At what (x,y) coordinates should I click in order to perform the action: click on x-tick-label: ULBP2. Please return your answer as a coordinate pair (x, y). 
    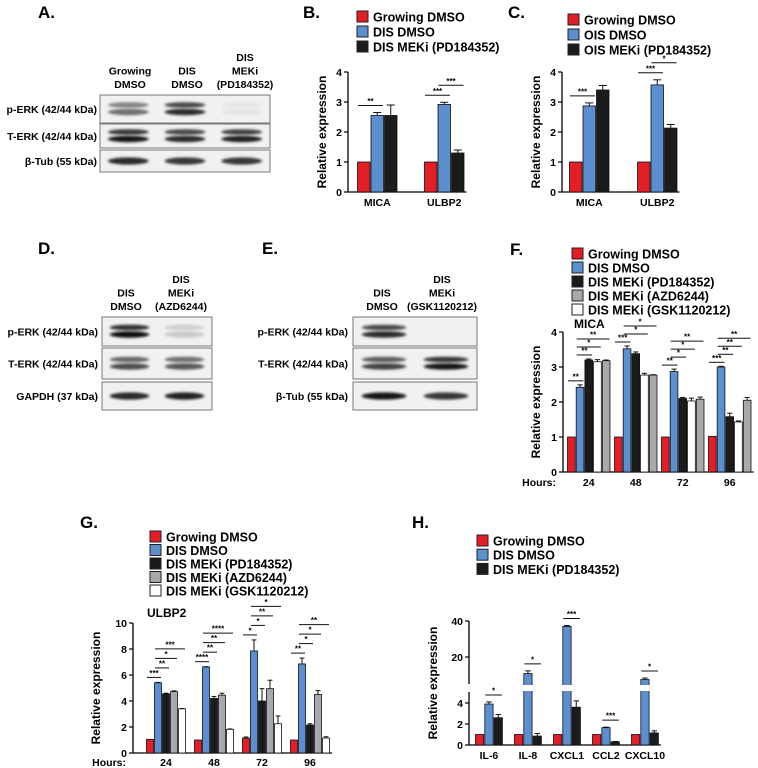
    Looking at the image, I should click on (657, 203).